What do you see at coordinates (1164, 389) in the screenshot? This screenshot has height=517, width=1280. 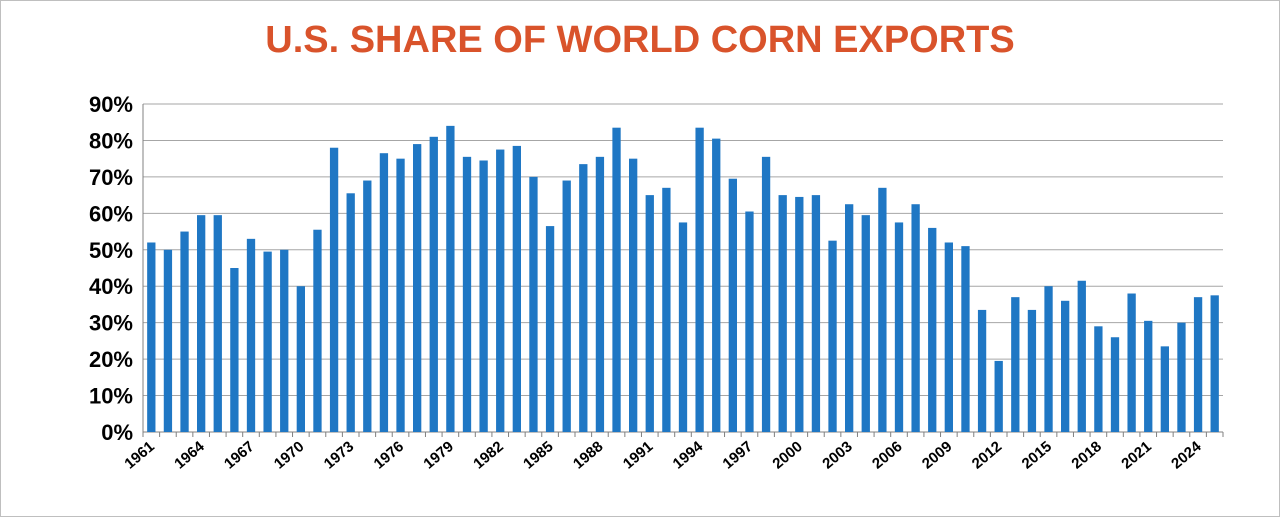 I see `bar-2022` at bounding box center [1164, 389].